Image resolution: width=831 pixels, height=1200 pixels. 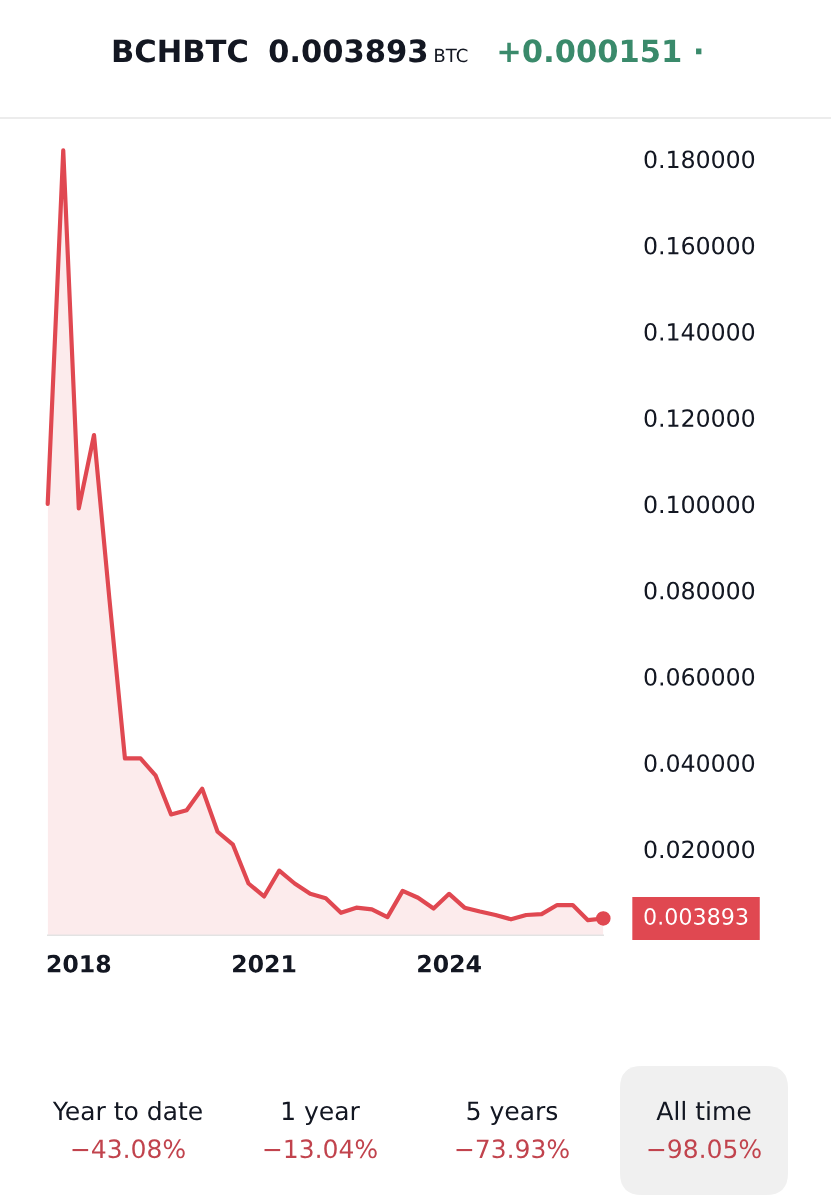 What do you see at coordinates (699, 418) in the screenshot?
I see `y-tick-label: 0.120000` at bounding box center [699, 418].